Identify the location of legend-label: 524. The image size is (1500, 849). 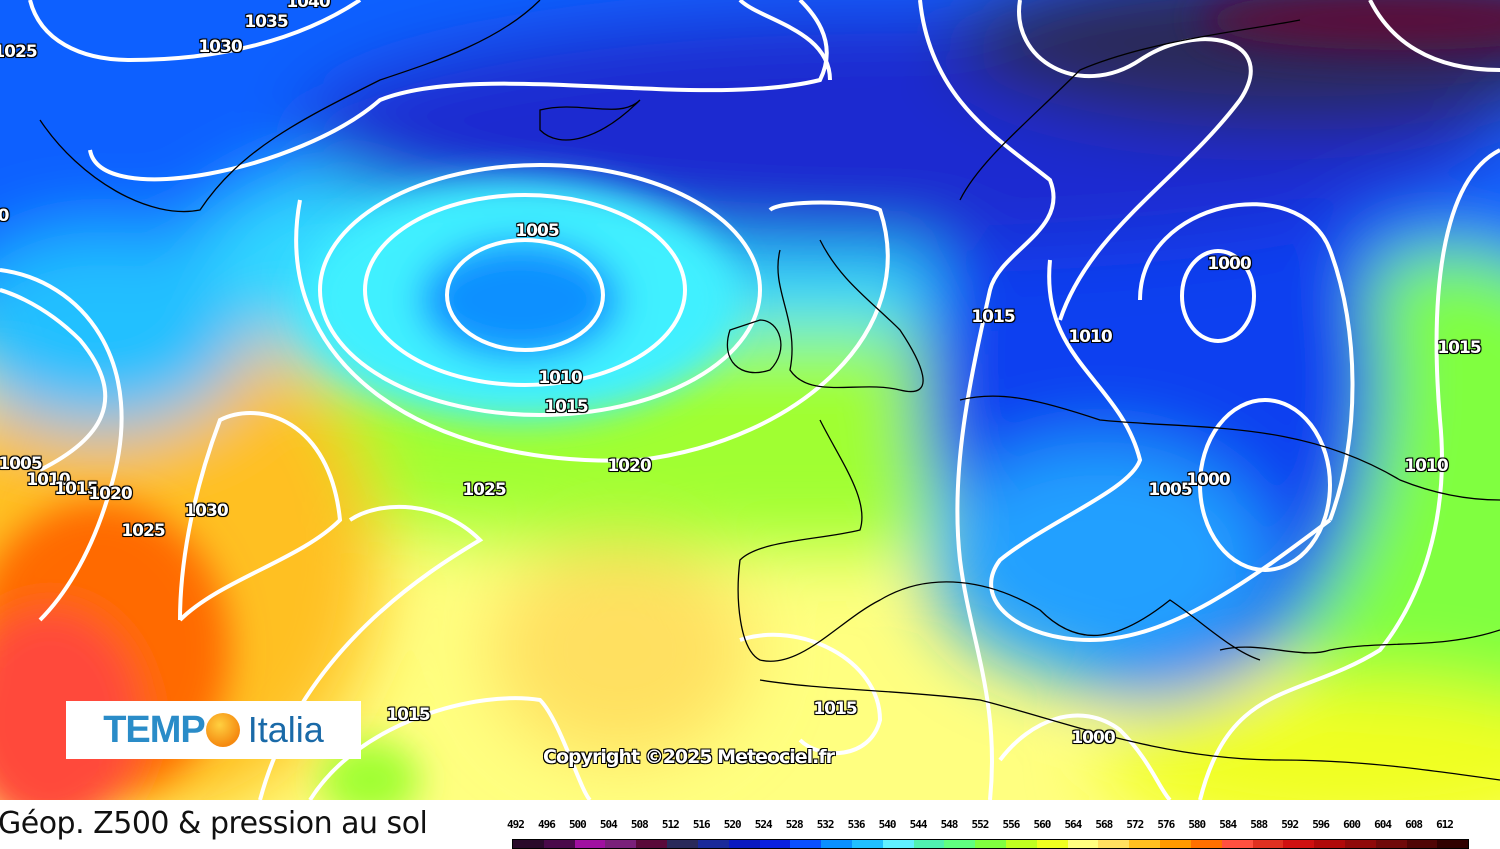
(763, 824).